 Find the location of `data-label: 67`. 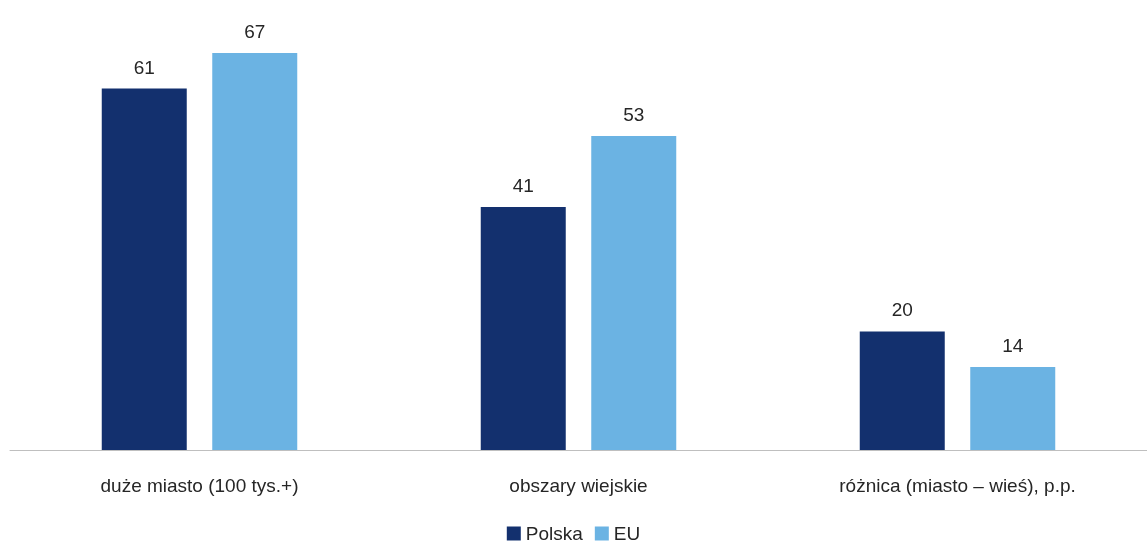

data-label: 67 is located at coordinates (255, 31).